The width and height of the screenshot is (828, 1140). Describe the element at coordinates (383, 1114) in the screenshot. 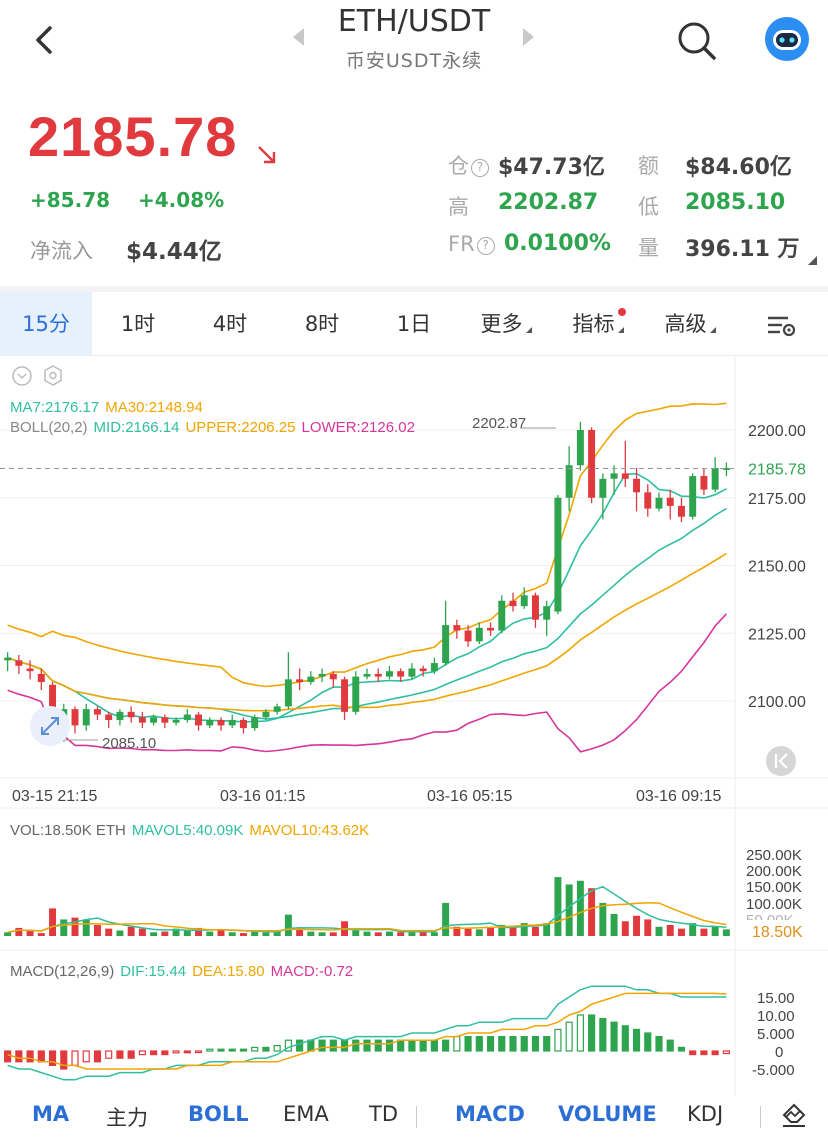

I see `indicator-td: TD` at that location.